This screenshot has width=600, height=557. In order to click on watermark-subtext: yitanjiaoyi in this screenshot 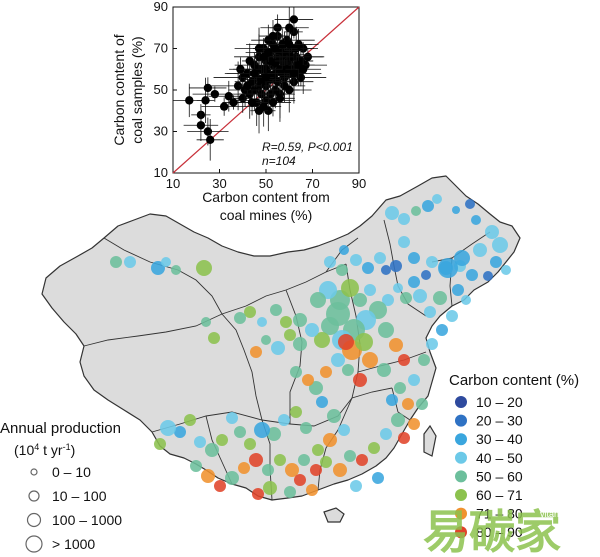, I will do `click(560, 514)`.